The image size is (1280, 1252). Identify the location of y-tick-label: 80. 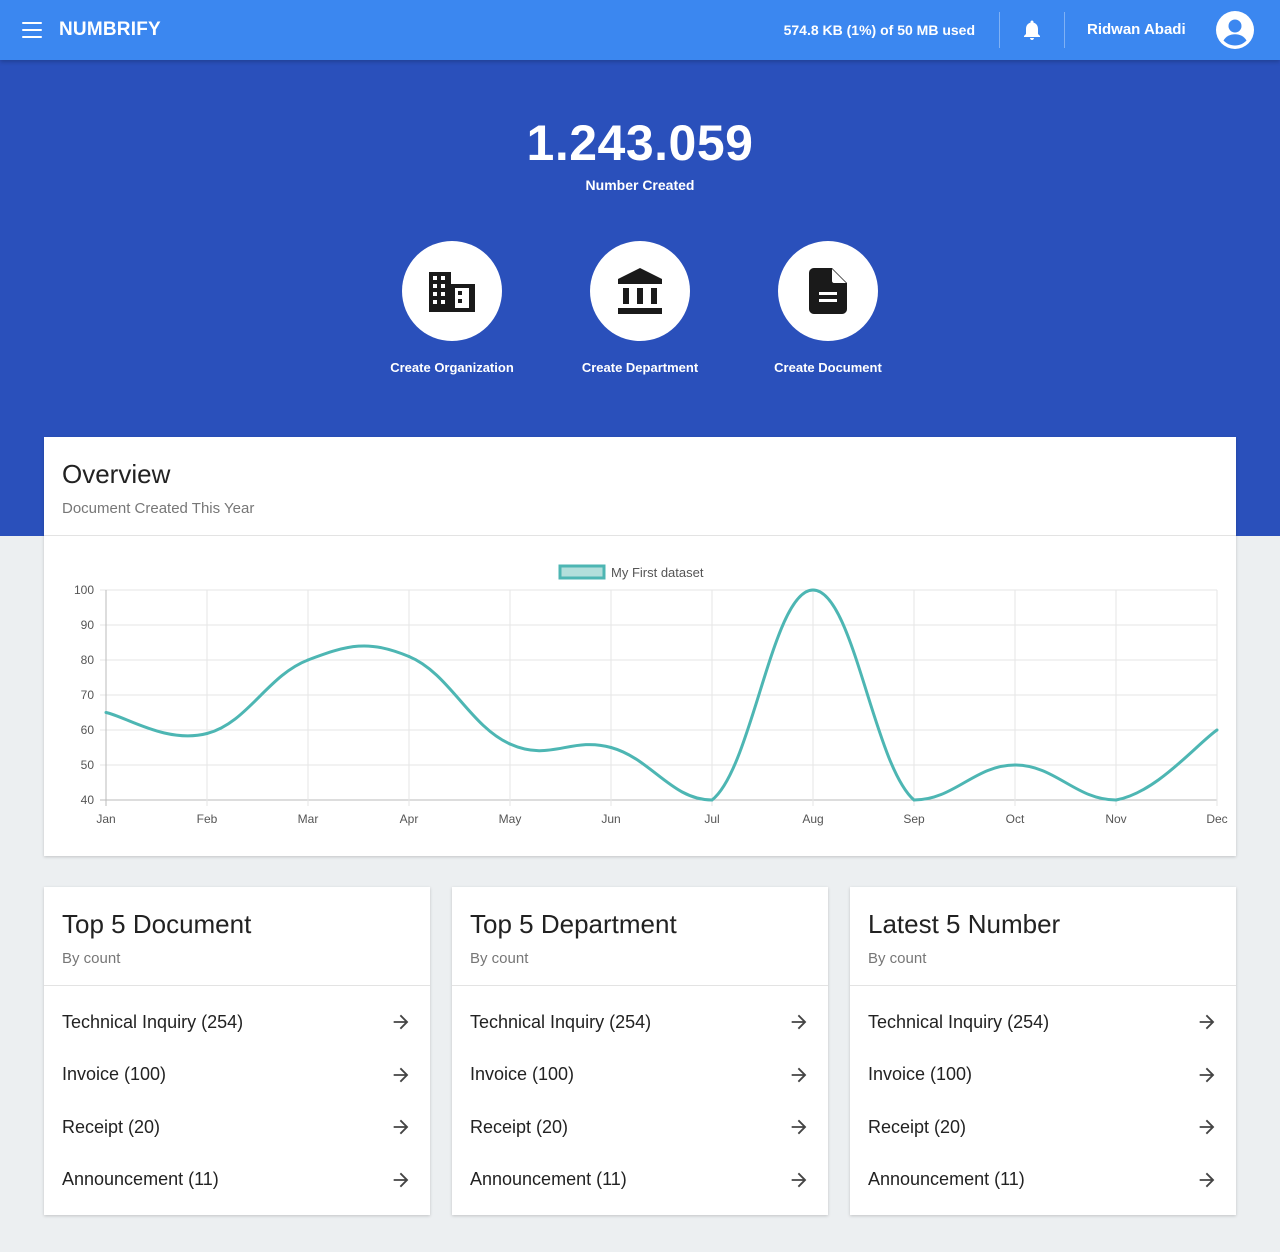
(88, 660).